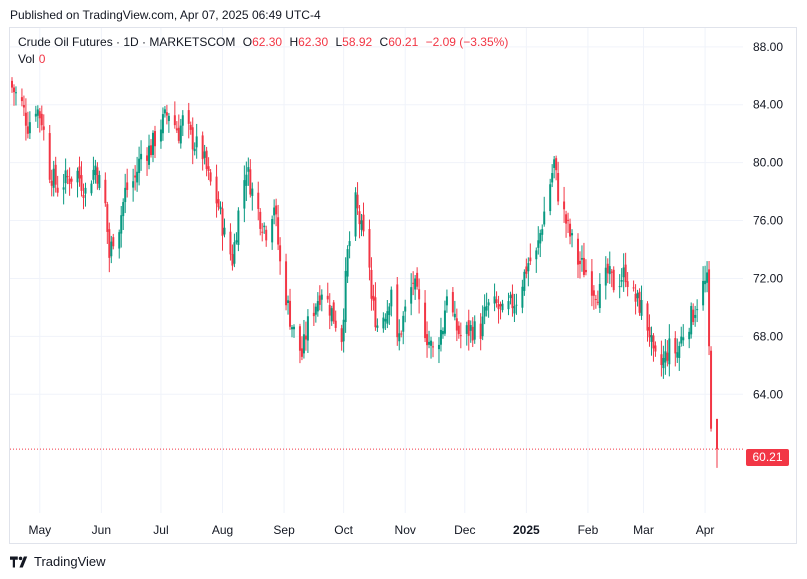 Image resolution: width=807 pixels, height=579 pixels. Describe the element at coordinates (768, 278) in the screenshot. I see `y-tick-label: 72.00` at that location.